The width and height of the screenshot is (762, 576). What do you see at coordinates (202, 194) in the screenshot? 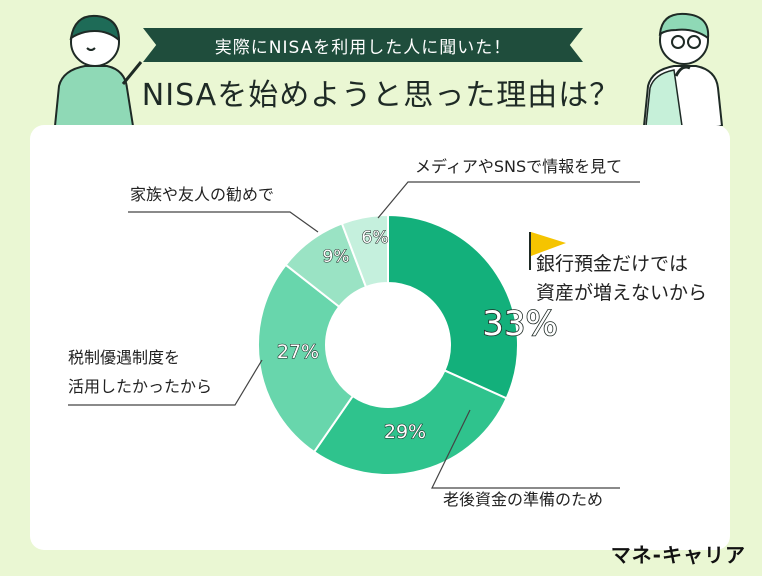
I see `slice-category-label-4-line-1: 家族や友人の勧めで` at bounding box center [202, 194].